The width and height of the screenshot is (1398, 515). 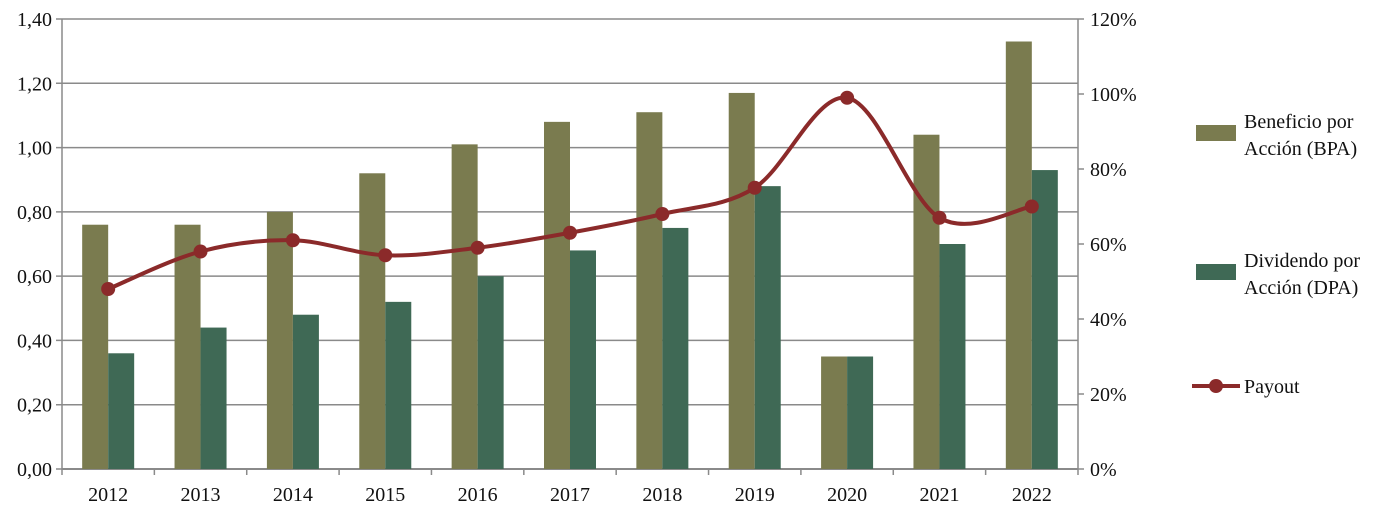 What do you see at coordinates (570, 495) in the screenshot?
I see `x-tick-label: 2017` at bounding box center [570, 495].